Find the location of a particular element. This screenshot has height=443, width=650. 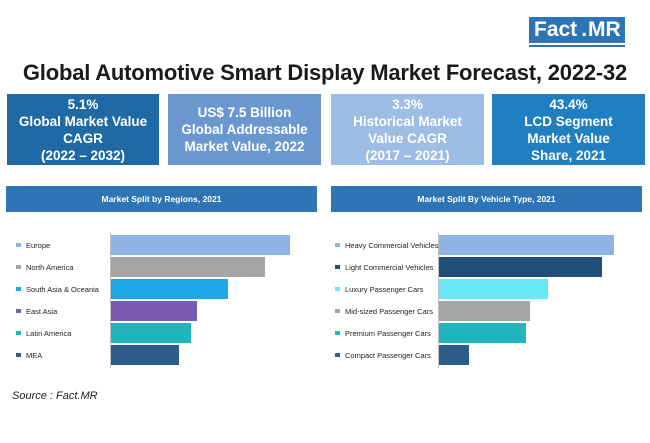

logo-underline is located at coordinates (577, 46).